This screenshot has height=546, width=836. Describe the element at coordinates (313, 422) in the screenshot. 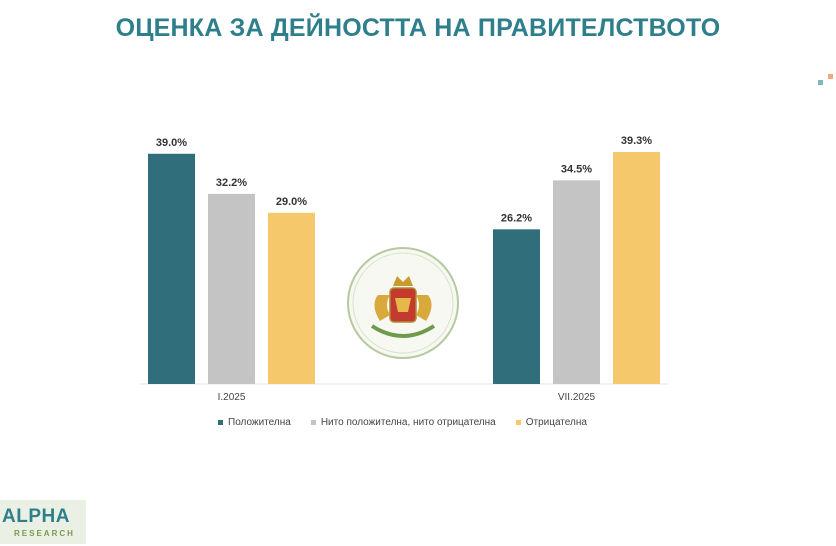

I see `legend-swatch-neutral` at that location.